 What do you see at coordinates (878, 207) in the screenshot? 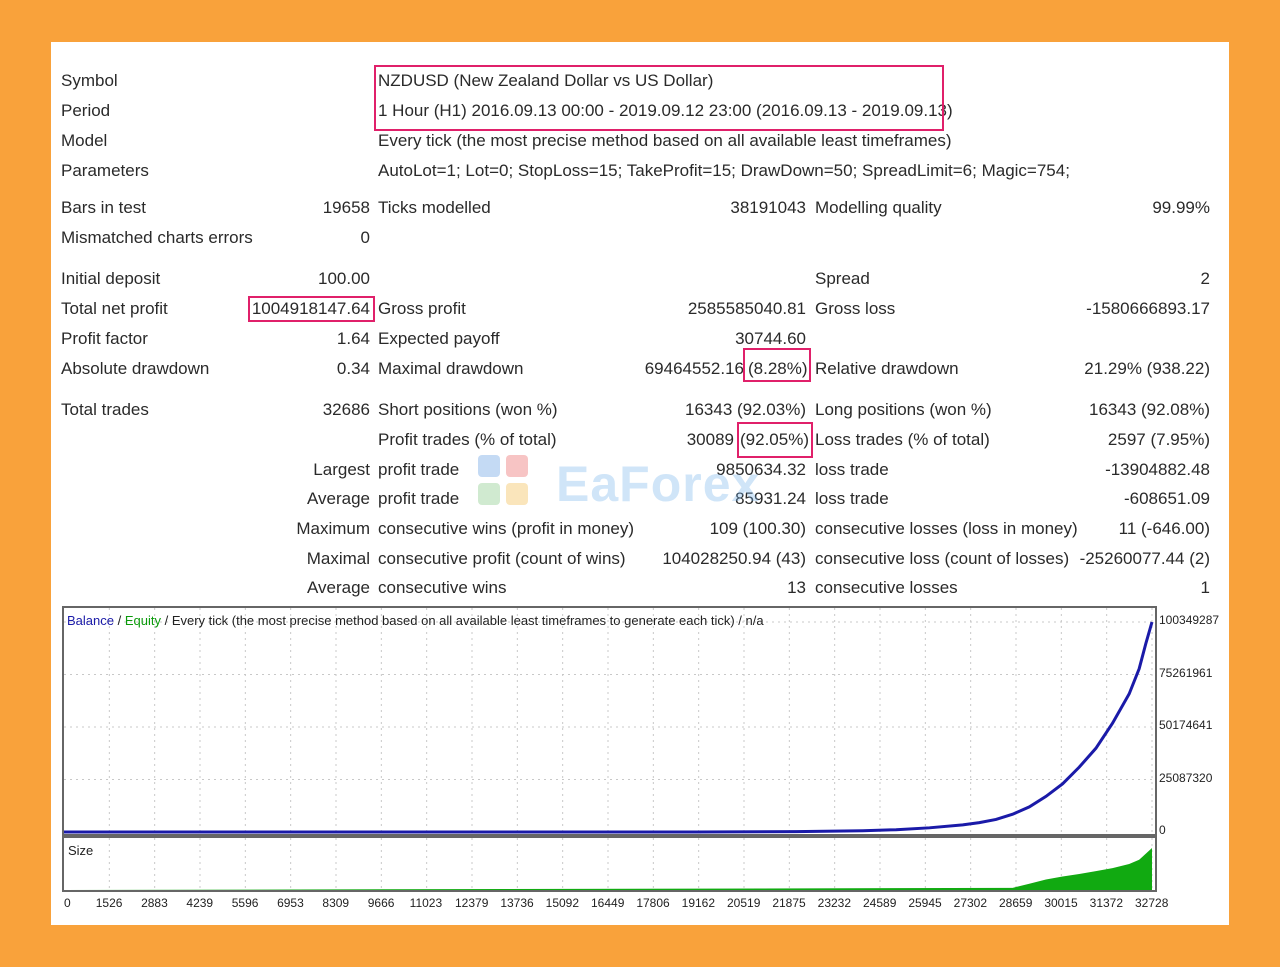
I see `quality-label: Modelling quality` at bounding box center [878, 207].